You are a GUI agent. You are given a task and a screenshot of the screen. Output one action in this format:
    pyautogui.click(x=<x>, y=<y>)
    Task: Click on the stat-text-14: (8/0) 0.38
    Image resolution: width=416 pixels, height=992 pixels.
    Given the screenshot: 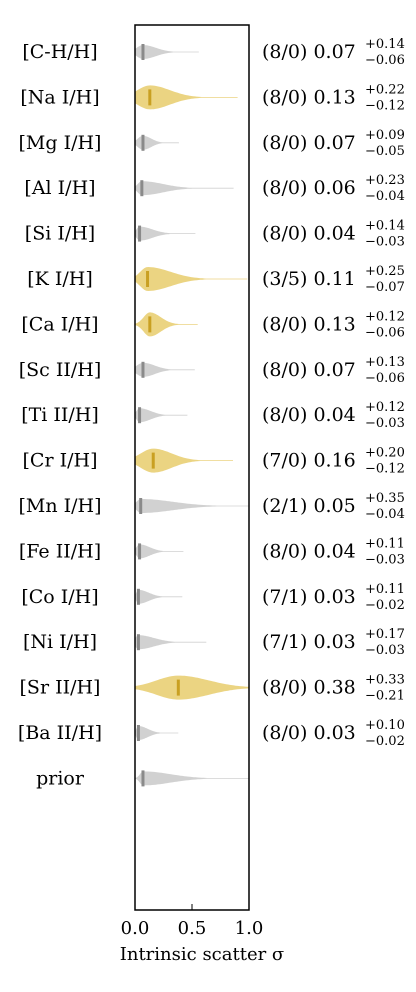 What is the action you would take?
    pyautogui.click(x=309, y=688)
    